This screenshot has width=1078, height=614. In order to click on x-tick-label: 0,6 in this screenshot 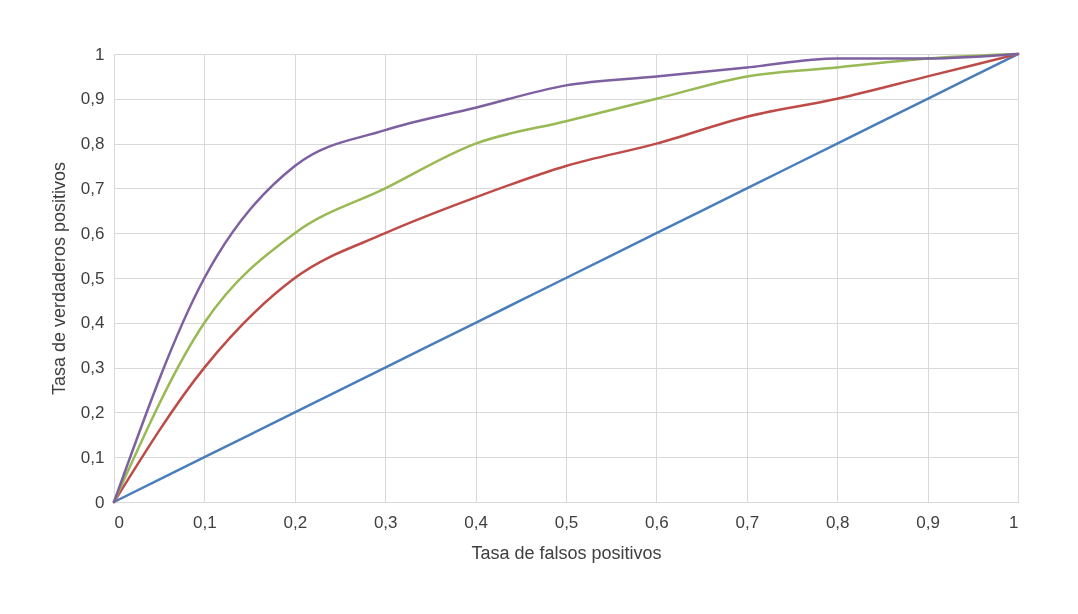, I will do `click(657, 522)`.